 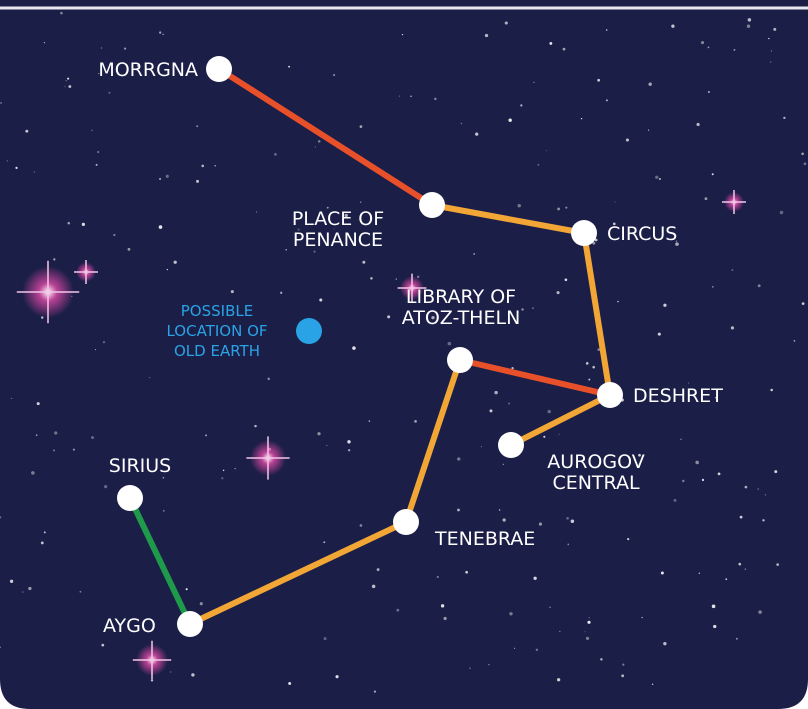 I want to click on system-label: AUROGOV CENTRAL, so click(x=595, y=472).